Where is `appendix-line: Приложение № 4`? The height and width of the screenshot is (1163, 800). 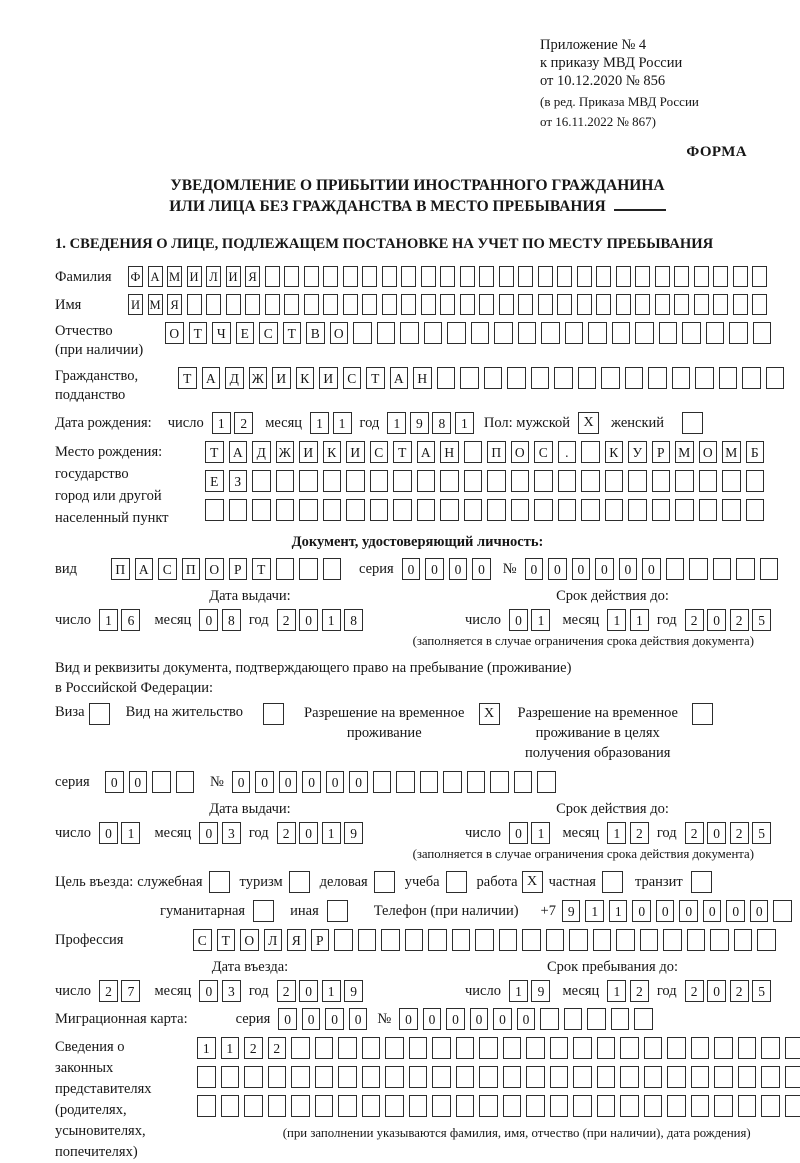 appendix-line: Приложение № 4 is located at coordinates (593, 45).